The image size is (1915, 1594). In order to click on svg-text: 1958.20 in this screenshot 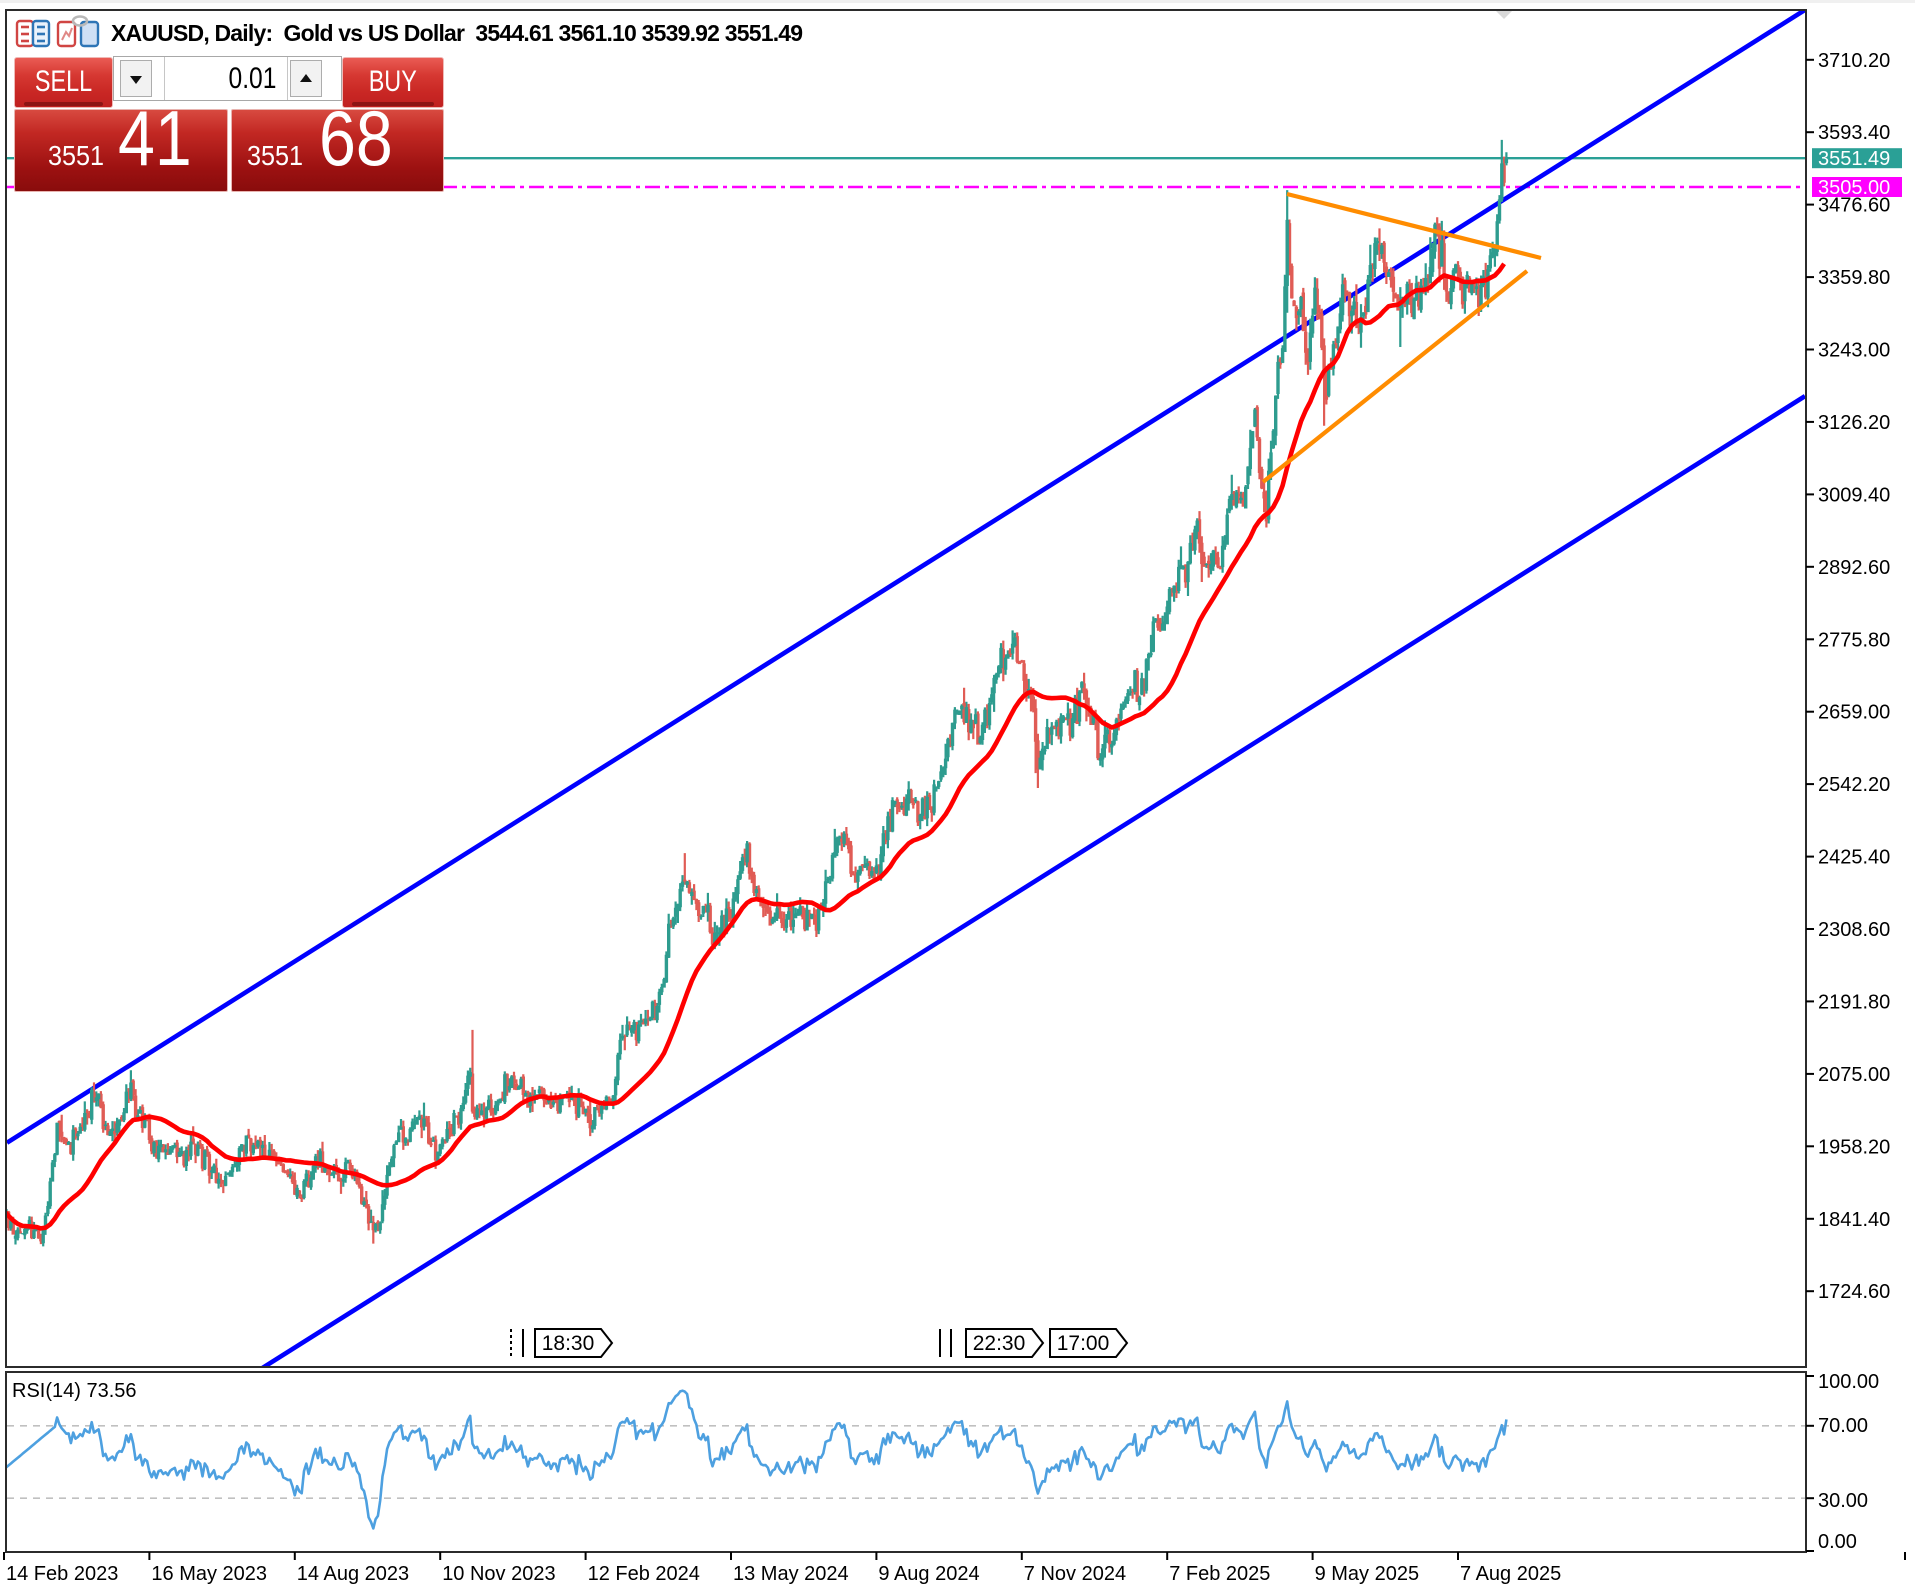, I will do `click(1854, 1147)`.